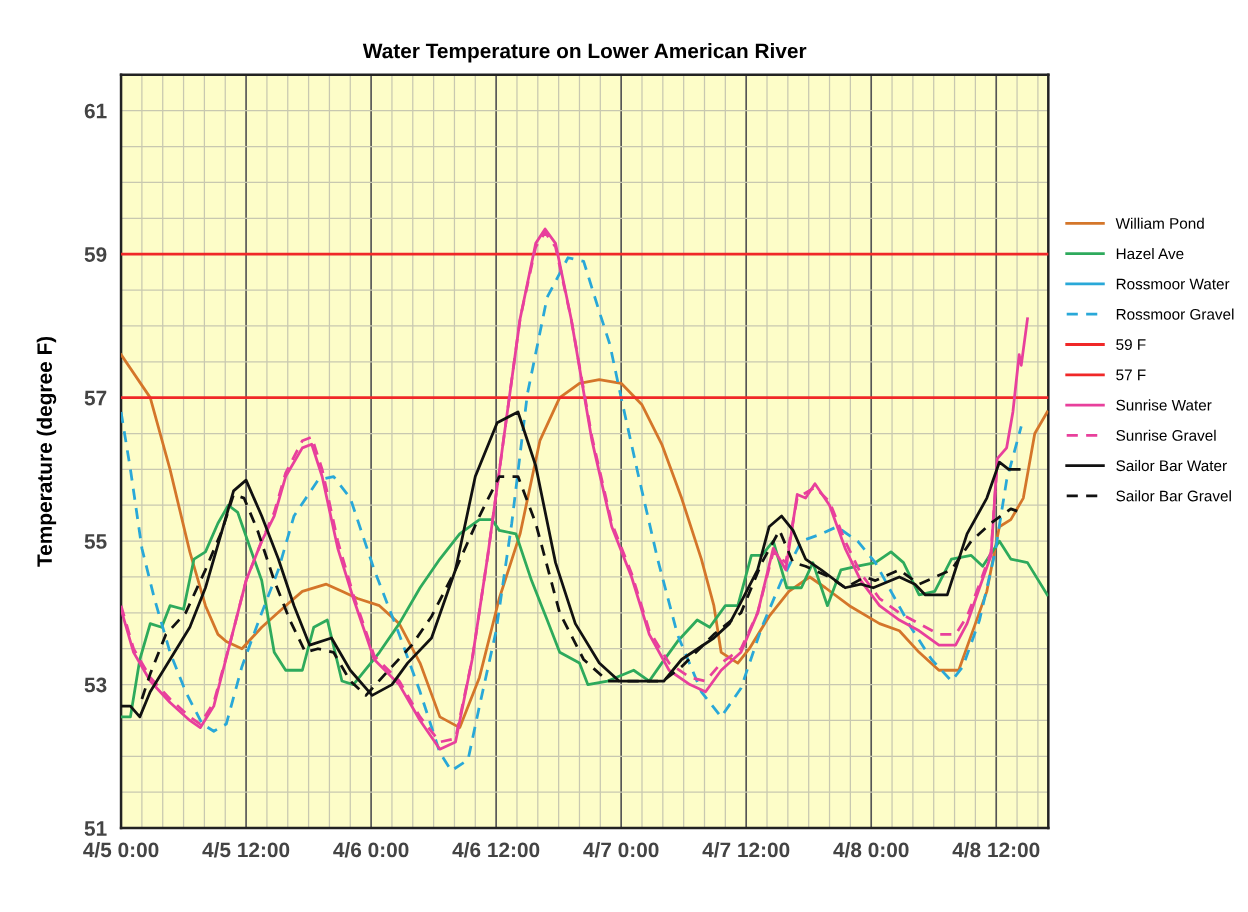 This screenshot has width=1248, height=912. I want to click on y-tick-label: 51, so click(95, 828).